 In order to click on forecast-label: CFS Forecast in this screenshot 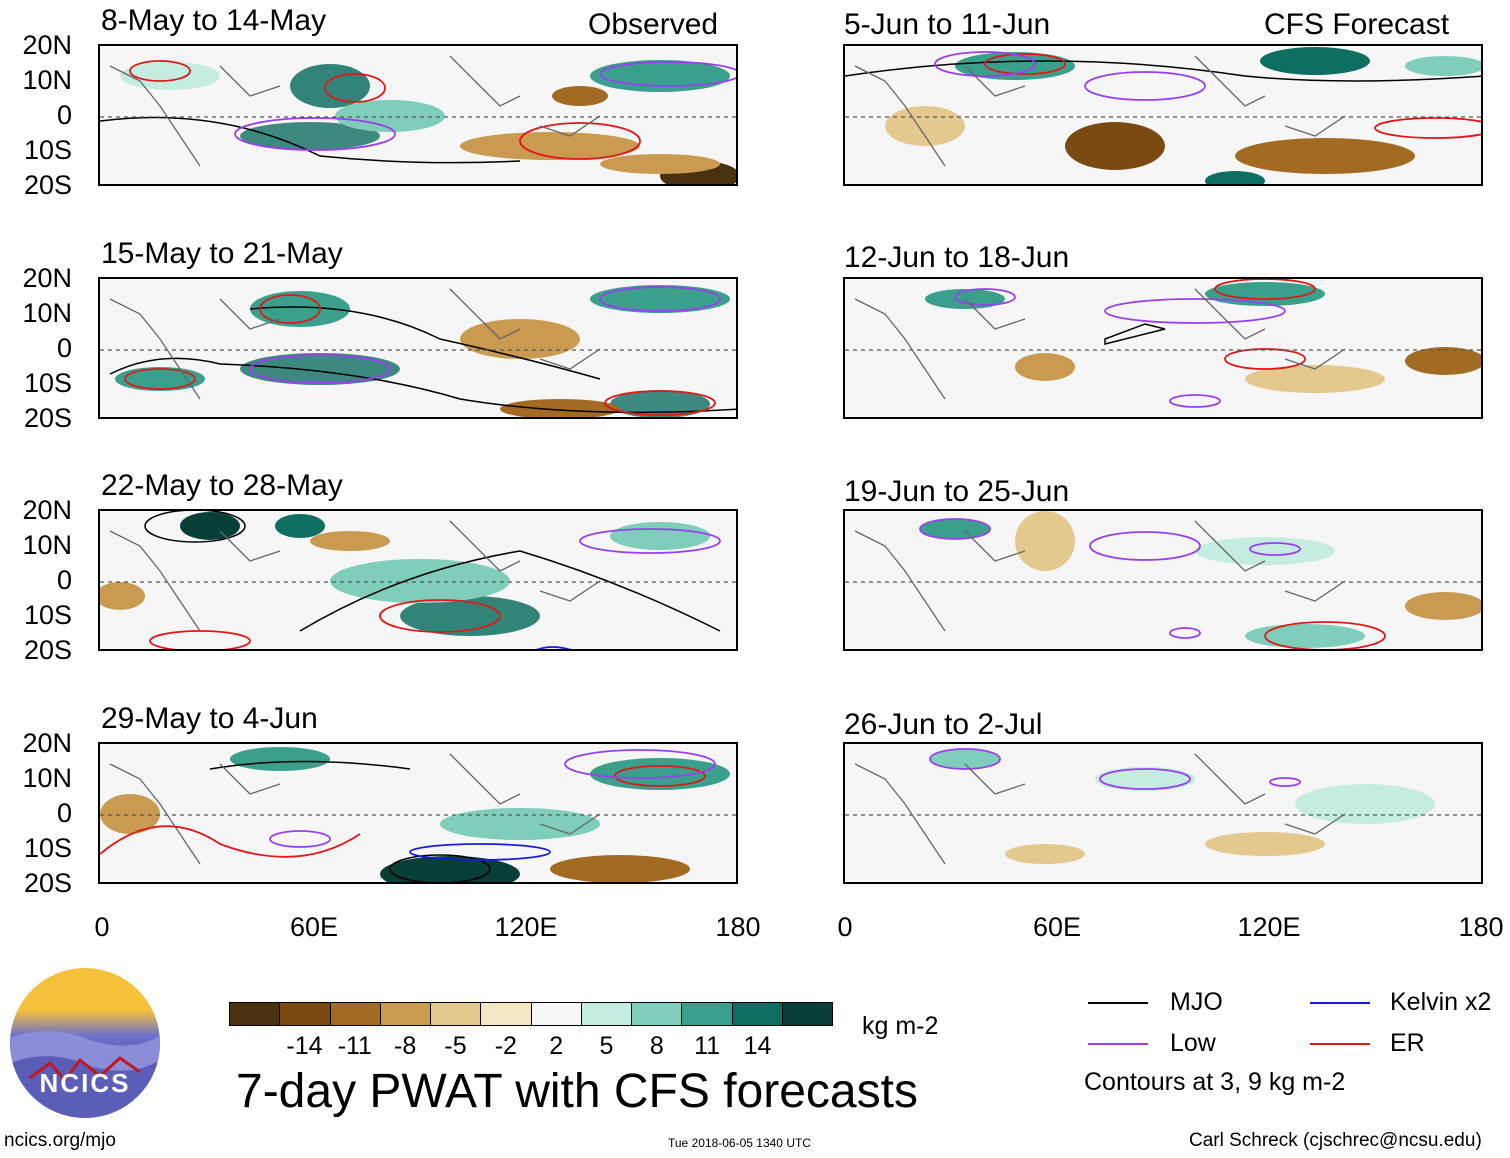, I will do `click(1357, 24)`.